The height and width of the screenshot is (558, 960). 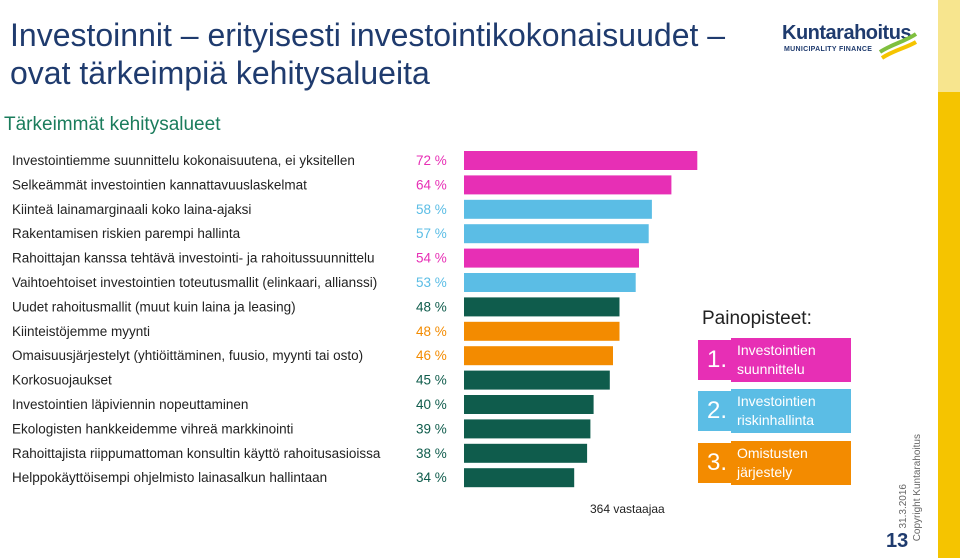 I want to click on category-label: Kiinteistöjemme myynti, so click(x=81, y=331).